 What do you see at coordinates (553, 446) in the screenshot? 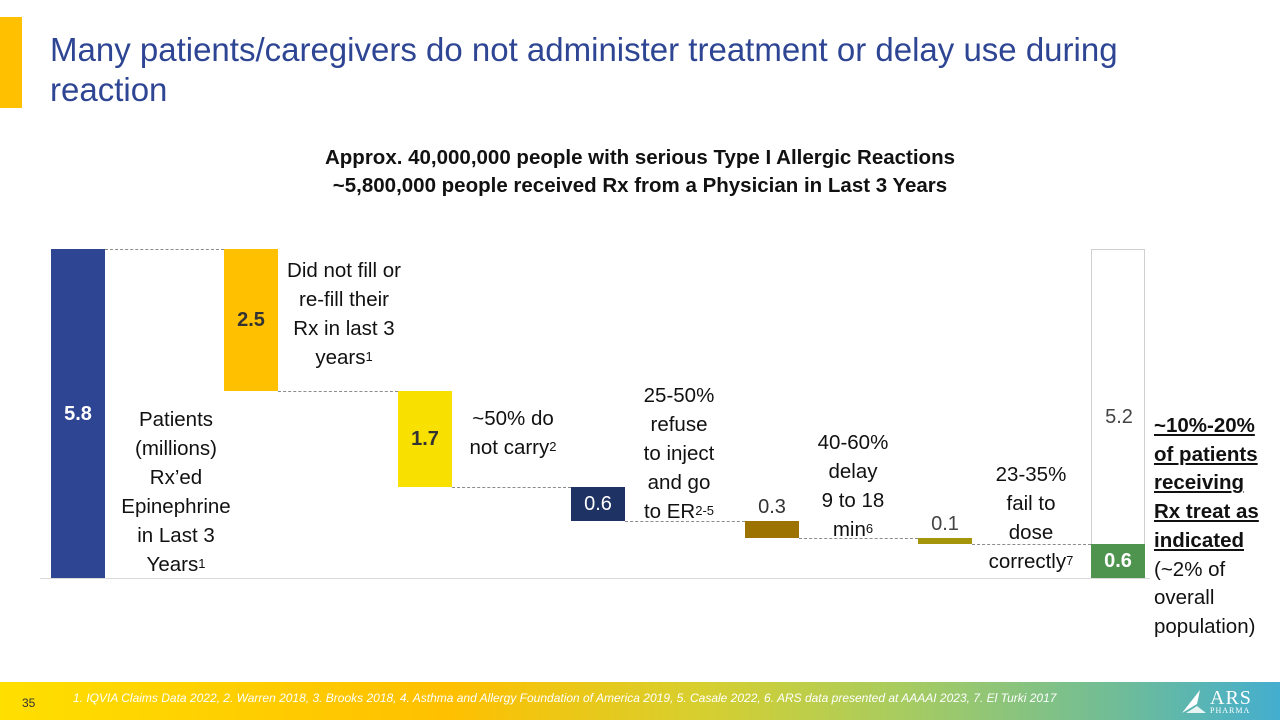
I see `footnote-ref: 2` at bounding box center [553, 446].